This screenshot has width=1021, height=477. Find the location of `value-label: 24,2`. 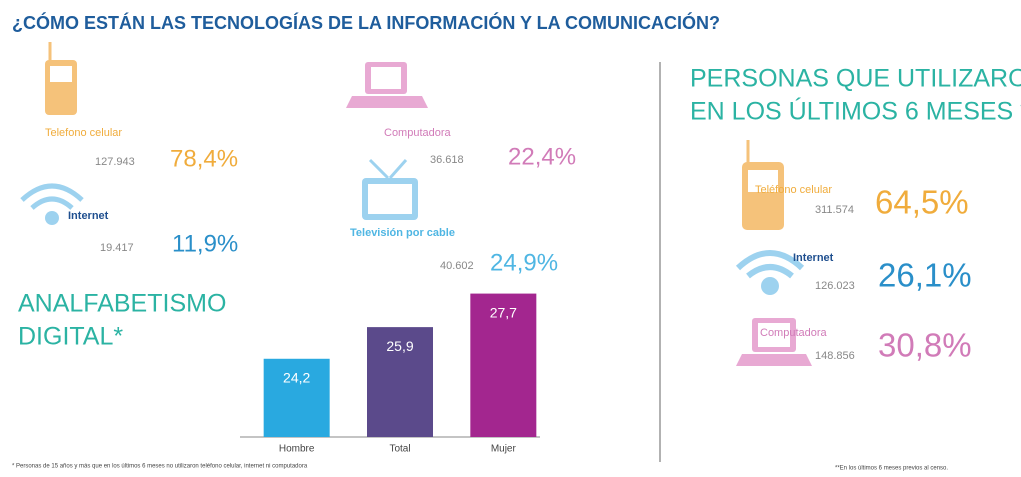

value-label: 24,2 is located at coordinates (296, 377).